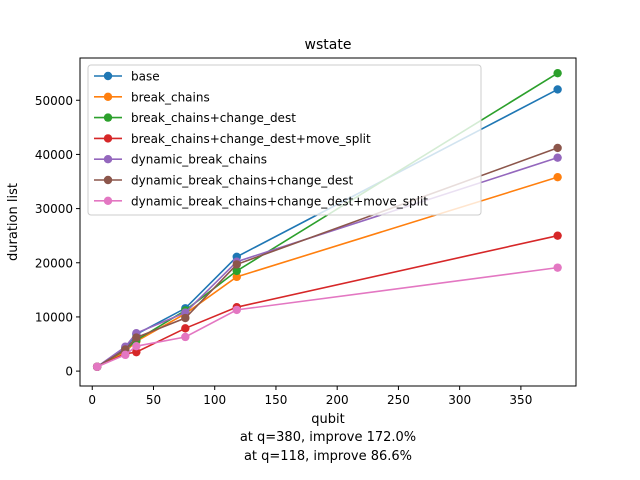 The height and width of the screenshot is (480, 640). Describe the element at coordinates (242, 181) in the screenshot. I see `legend-label: dynamic_break_chains+change_dest` at that location.